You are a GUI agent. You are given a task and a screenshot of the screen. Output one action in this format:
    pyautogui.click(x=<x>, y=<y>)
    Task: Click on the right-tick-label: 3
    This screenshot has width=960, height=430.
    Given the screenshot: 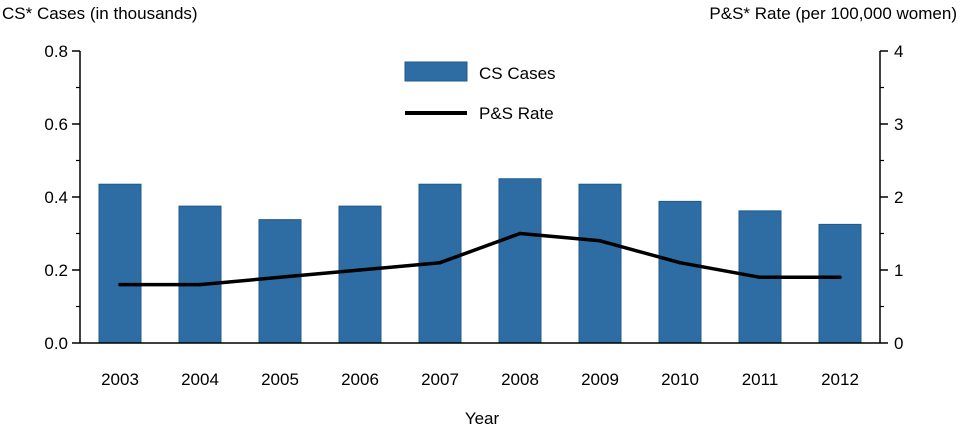 What is the action you would take?
    pyautogui.click(x=898, y=124)
    